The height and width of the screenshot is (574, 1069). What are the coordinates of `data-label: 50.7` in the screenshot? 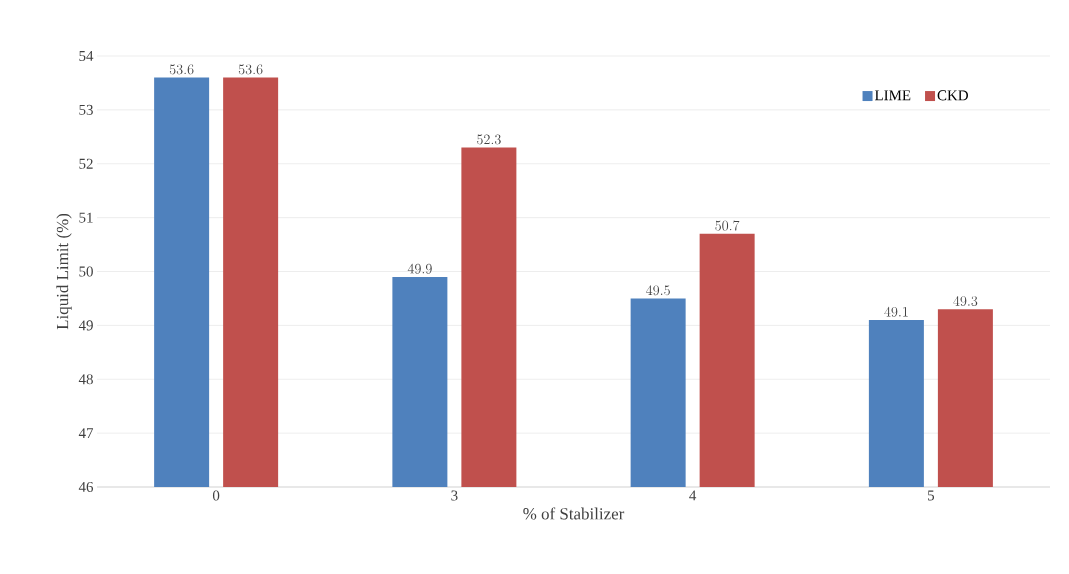 It's located at (727, 225).